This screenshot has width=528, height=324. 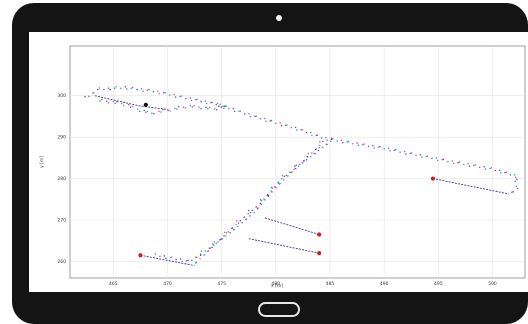 What do you see at coordinates (303, 284) in the screenshot?
I see `x-axis-ticks: 465 470 475 480 485 490 495 500` at bounding box center [303, 284].